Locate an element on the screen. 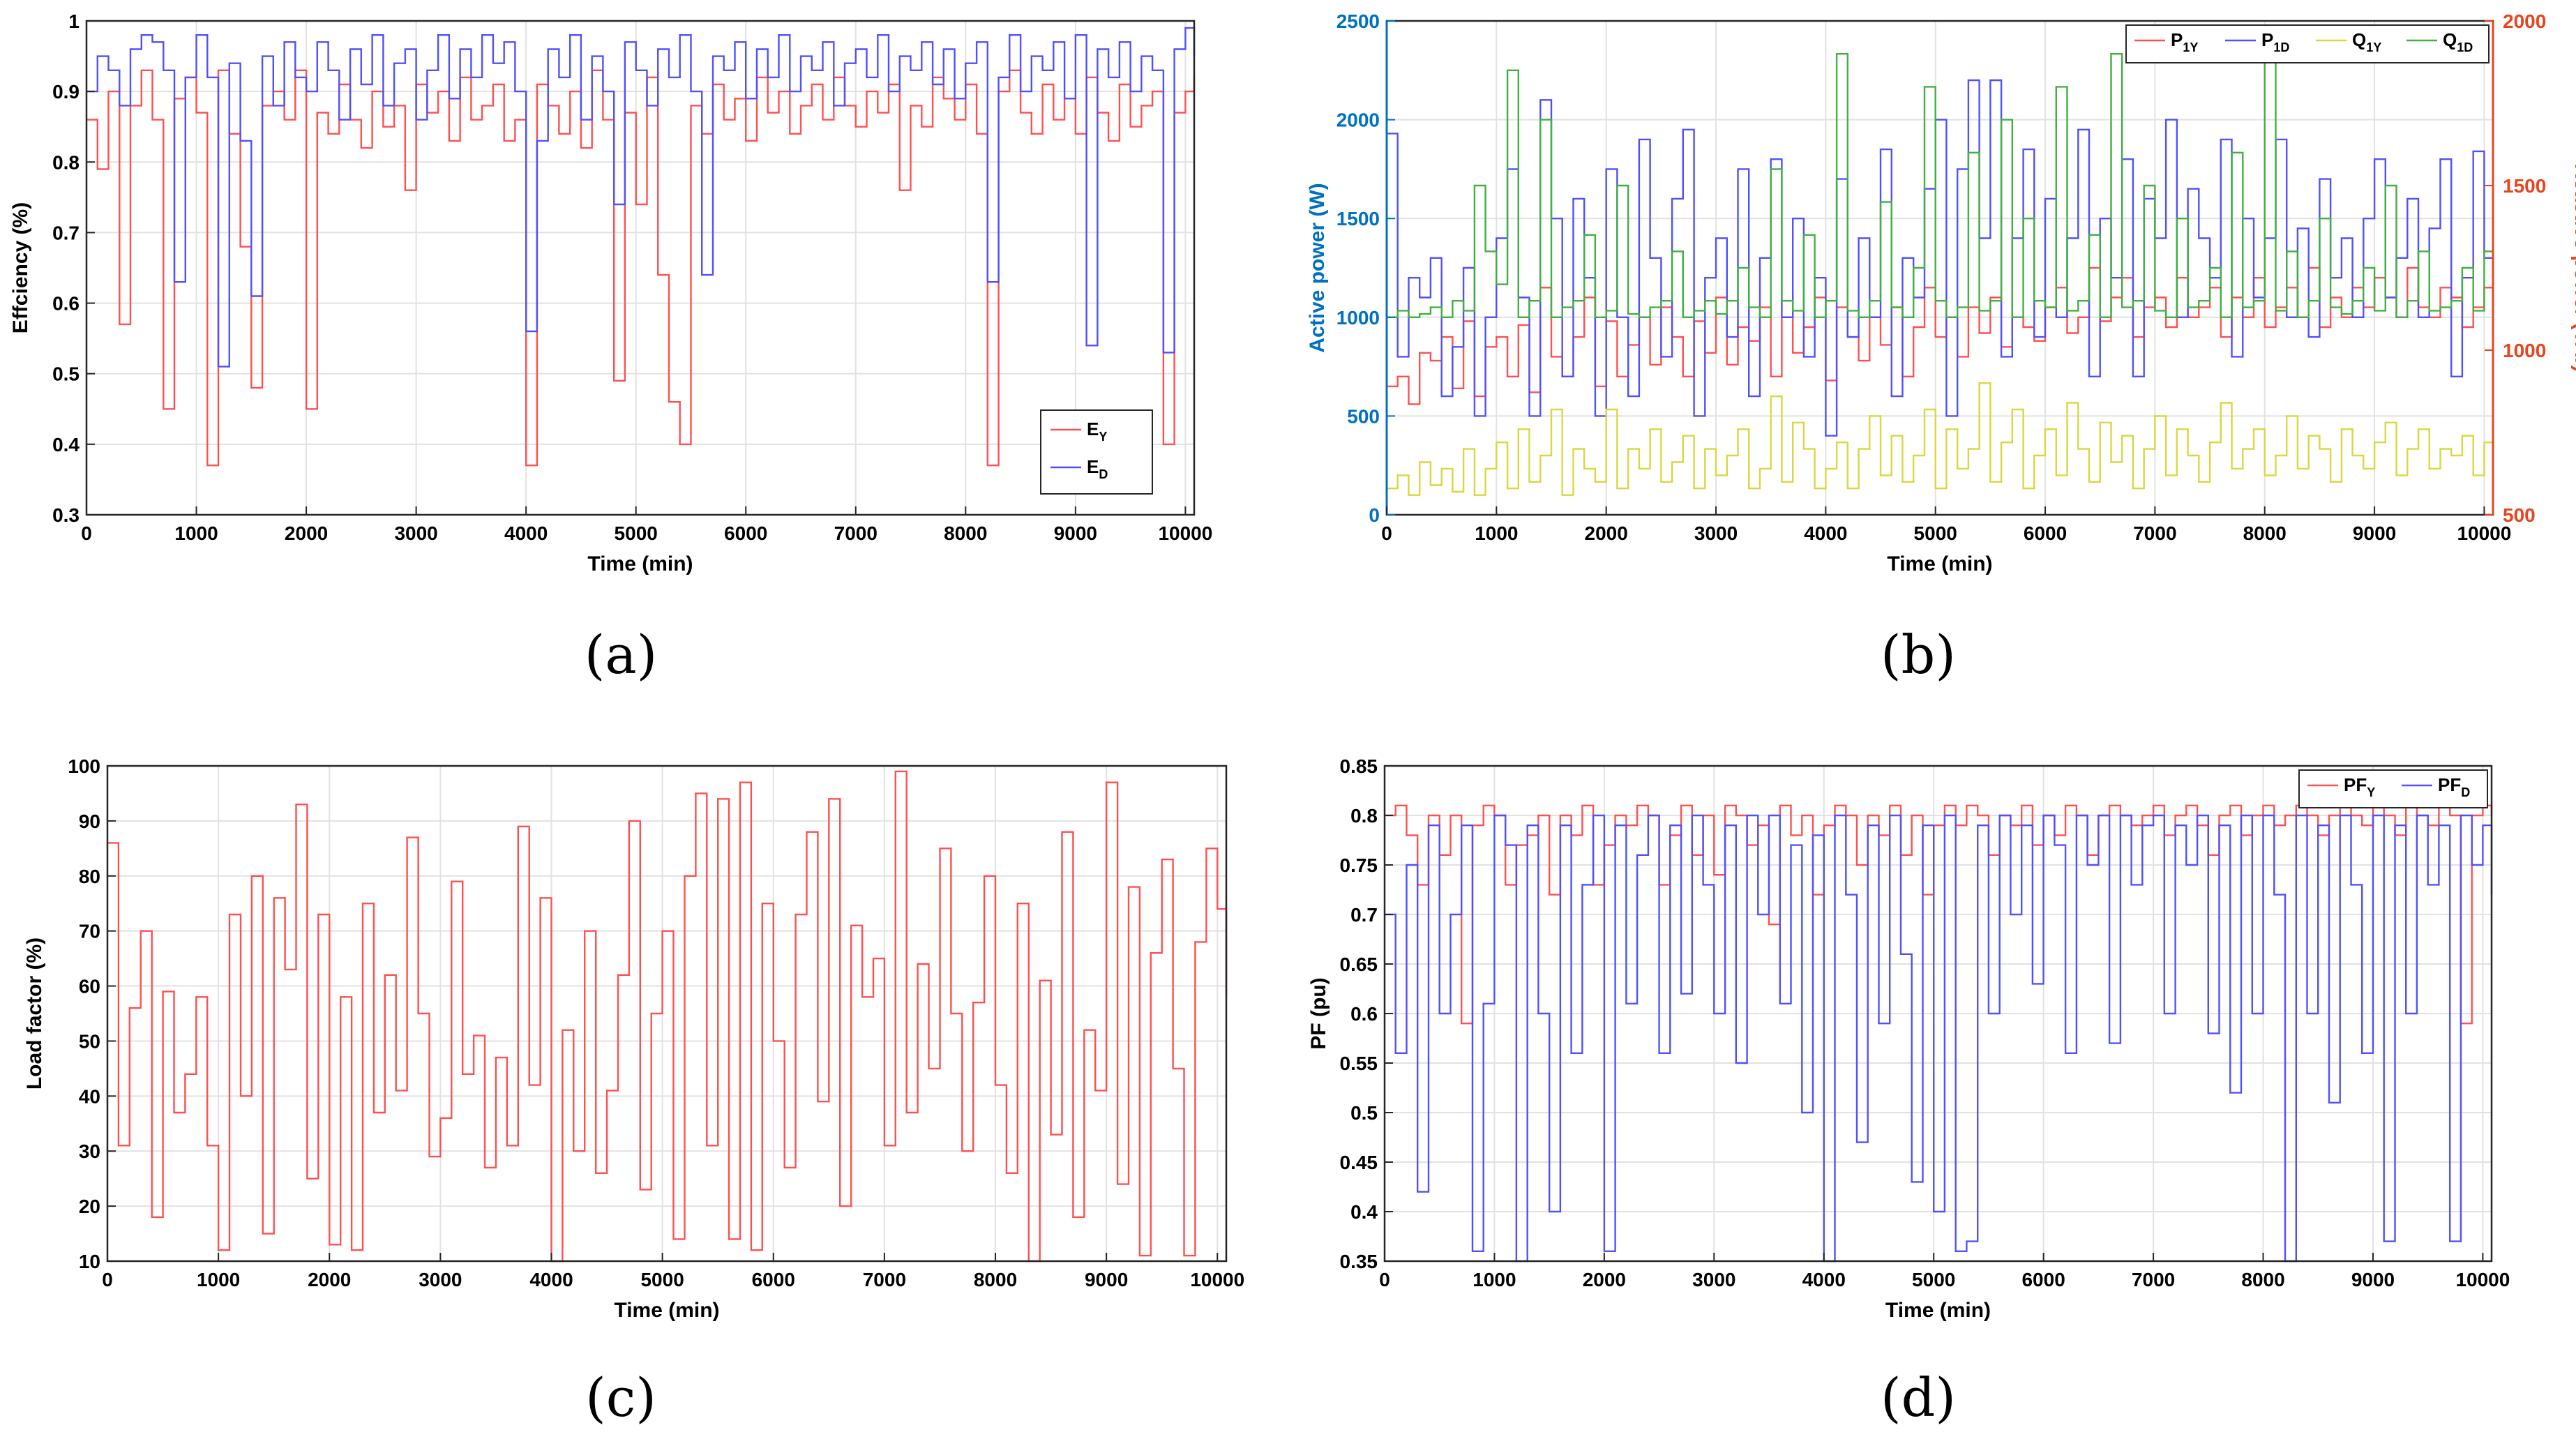  panel-a-xtick-label-4: 4000 is located at coordinates (526, 533).